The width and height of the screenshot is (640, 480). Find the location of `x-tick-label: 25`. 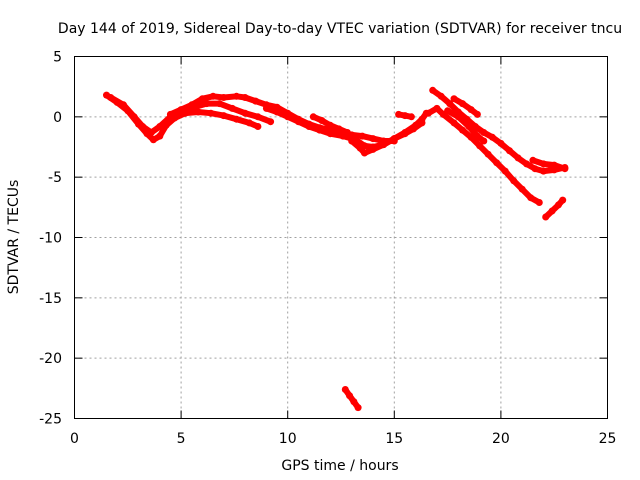

x-tick-label: 25 is located at coordinates (608, 439).